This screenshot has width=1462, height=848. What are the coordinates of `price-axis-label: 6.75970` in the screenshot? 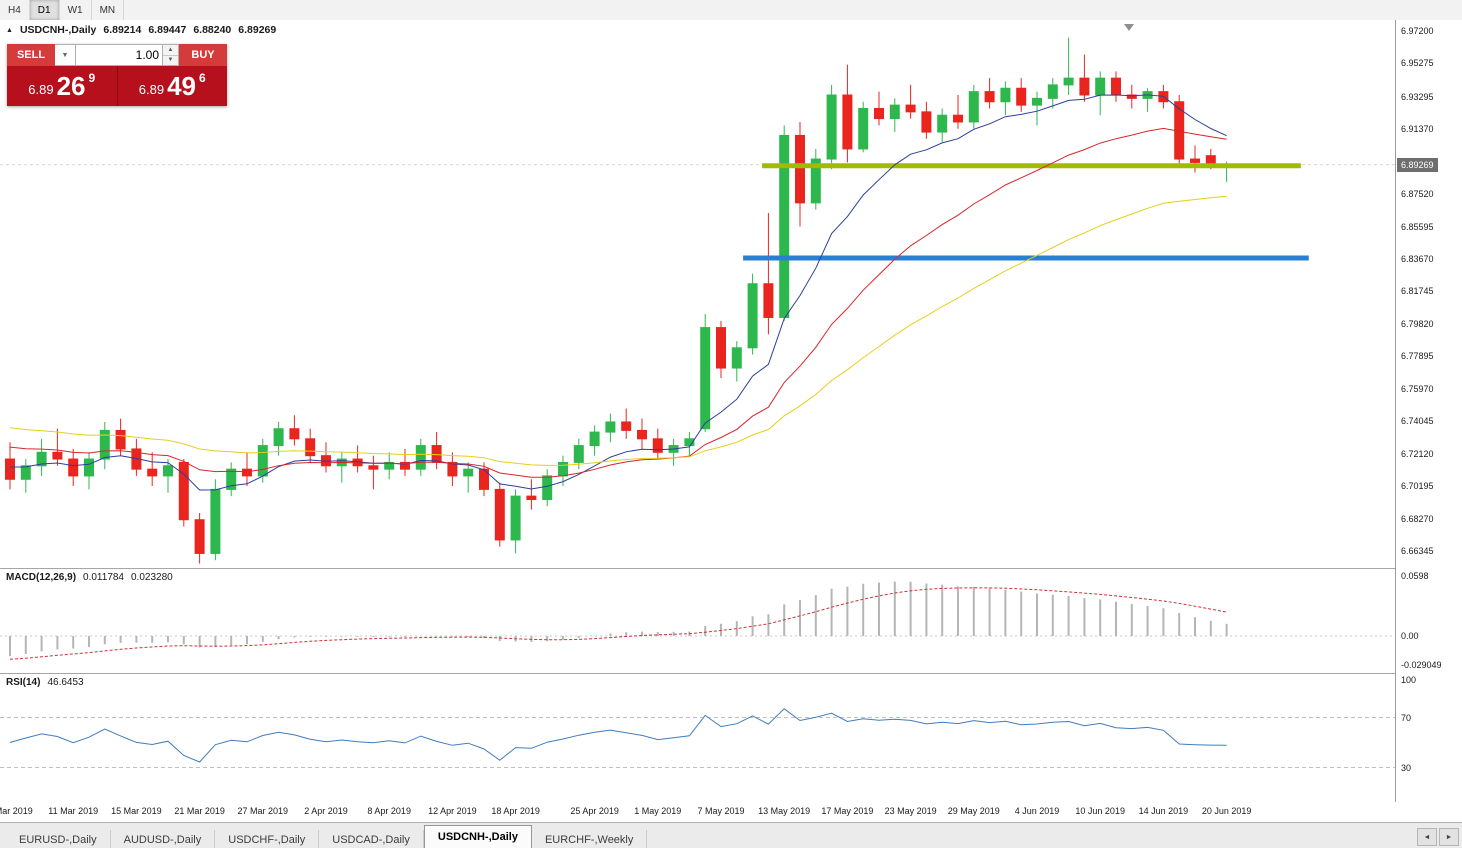 It's located at (1417, 388).